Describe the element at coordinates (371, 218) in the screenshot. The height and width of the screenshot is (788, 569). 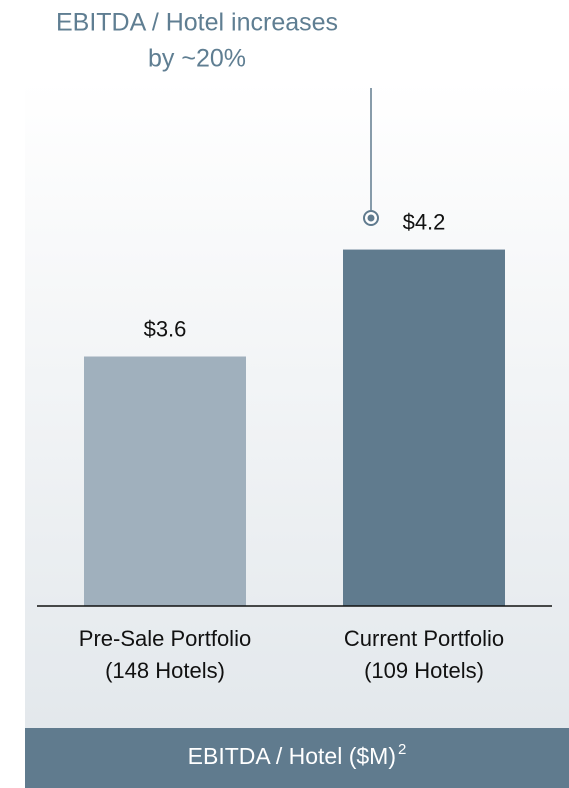
I see `annotation-marker` at that location.